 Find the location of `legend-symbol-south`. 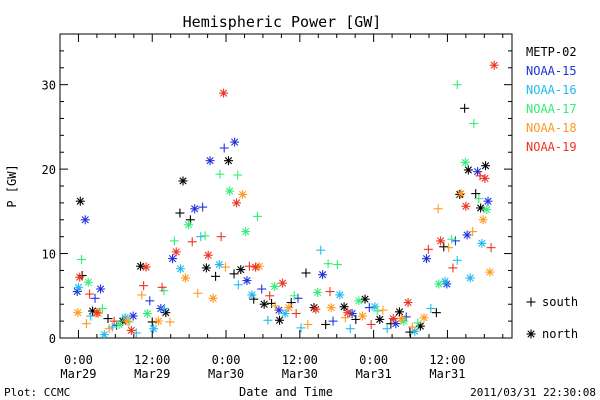

legend-symbol-south is located at coordinates (531, 302).